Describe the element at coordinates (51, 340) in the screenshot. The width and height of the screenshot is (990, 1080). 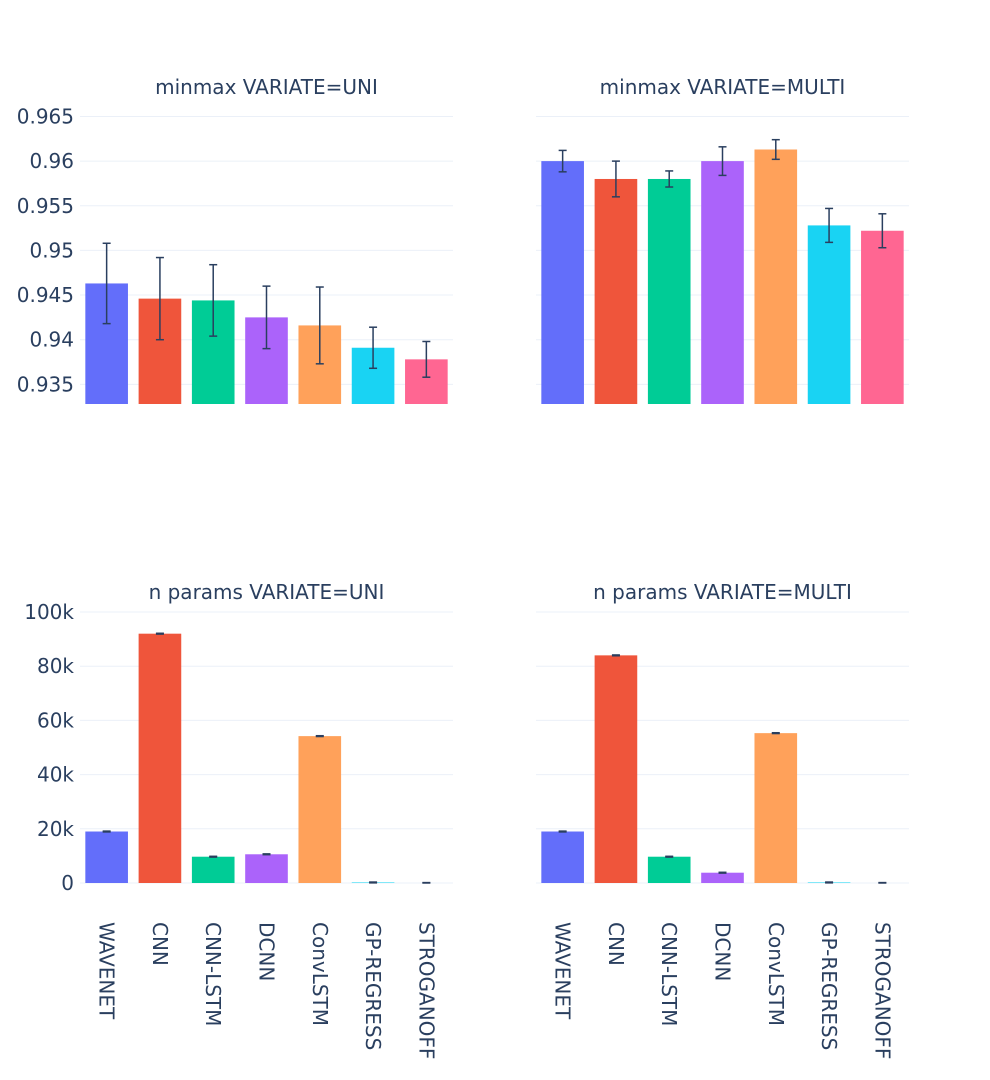
I see `y-tick-label: 0.94` at that location.